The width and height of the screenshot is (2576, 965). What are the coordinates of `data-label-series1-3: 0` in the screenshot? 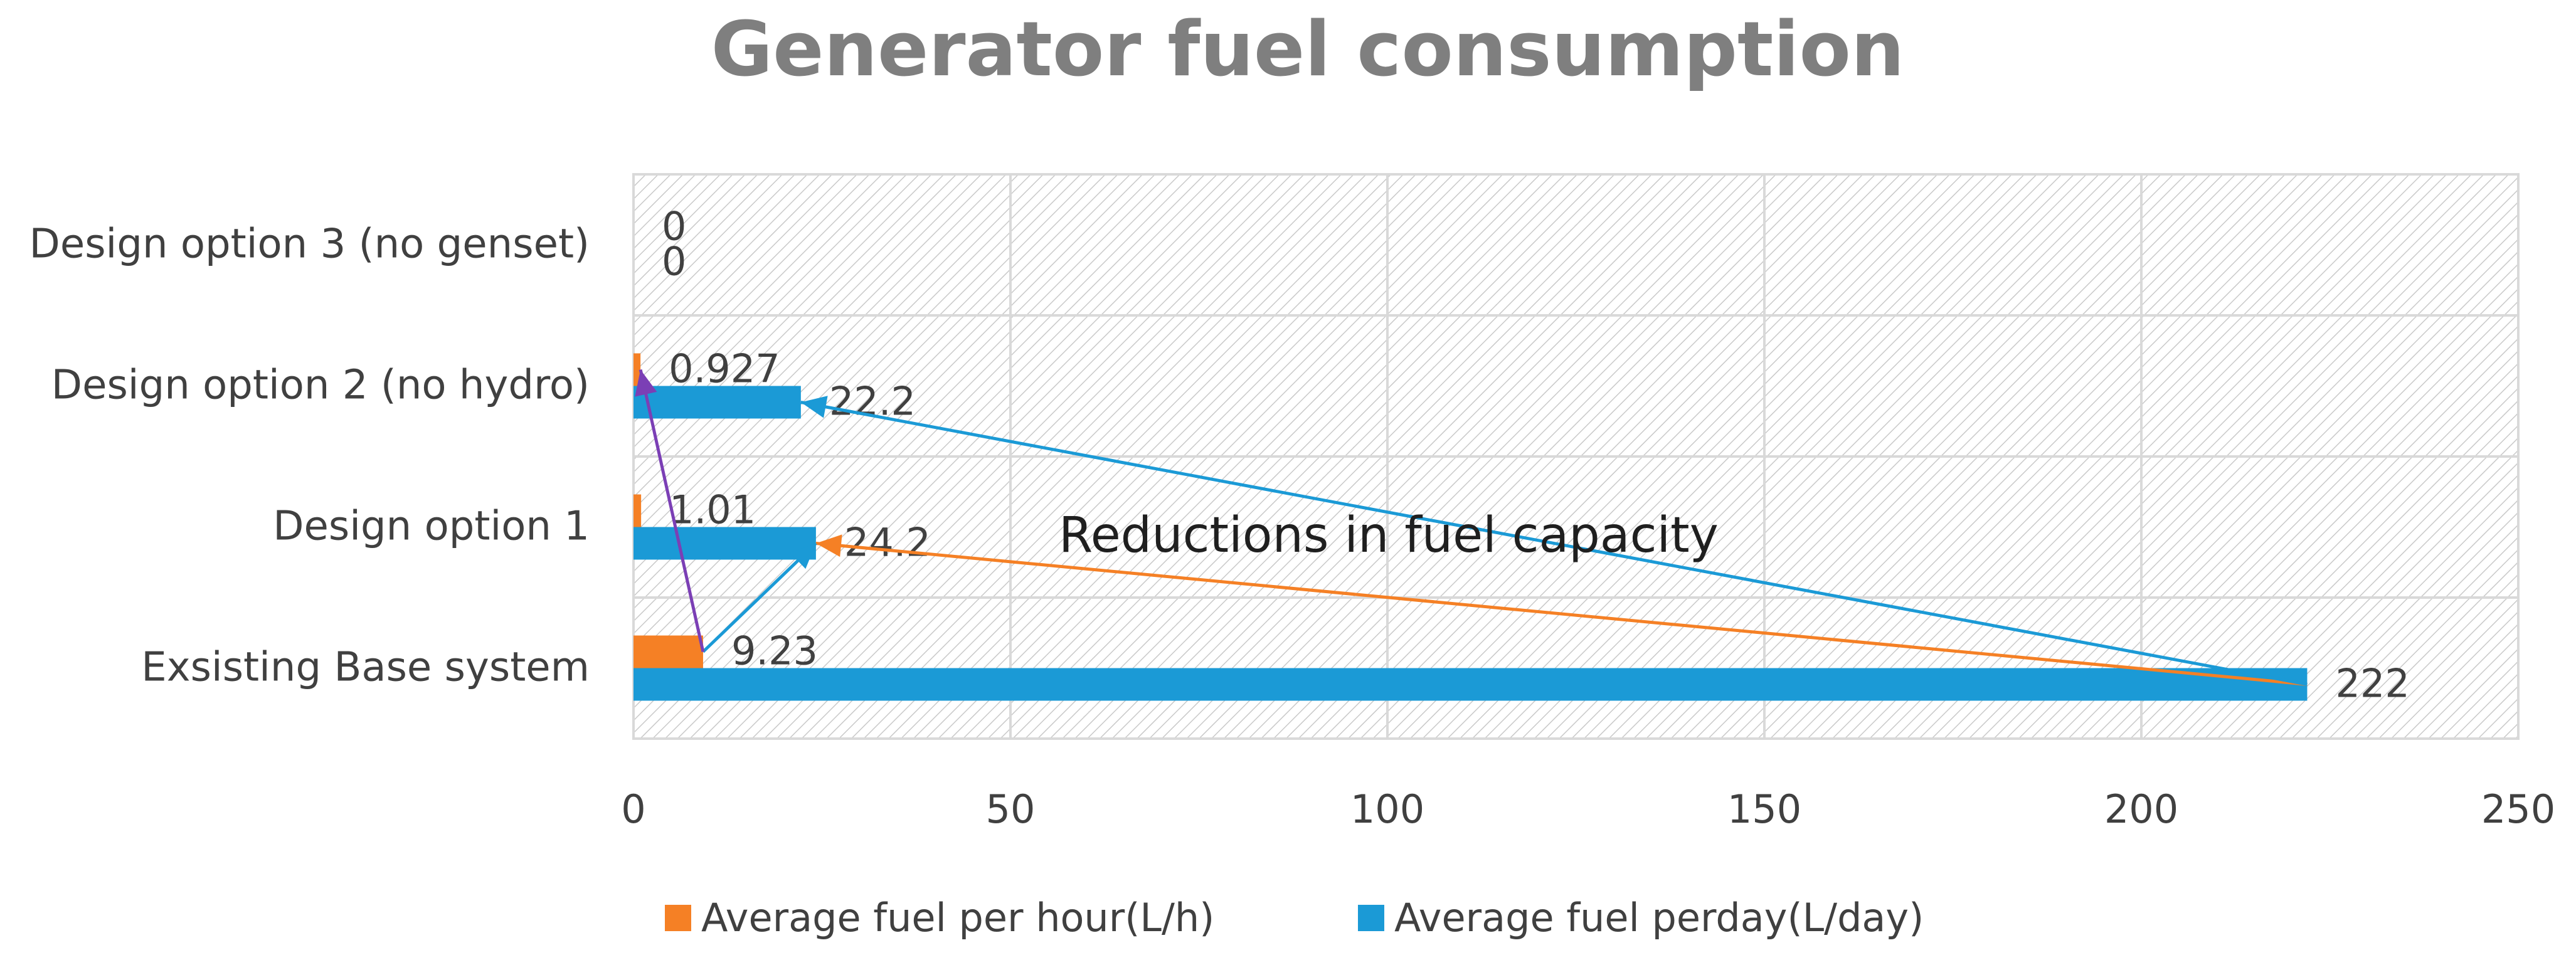 It's located at (674, 262).